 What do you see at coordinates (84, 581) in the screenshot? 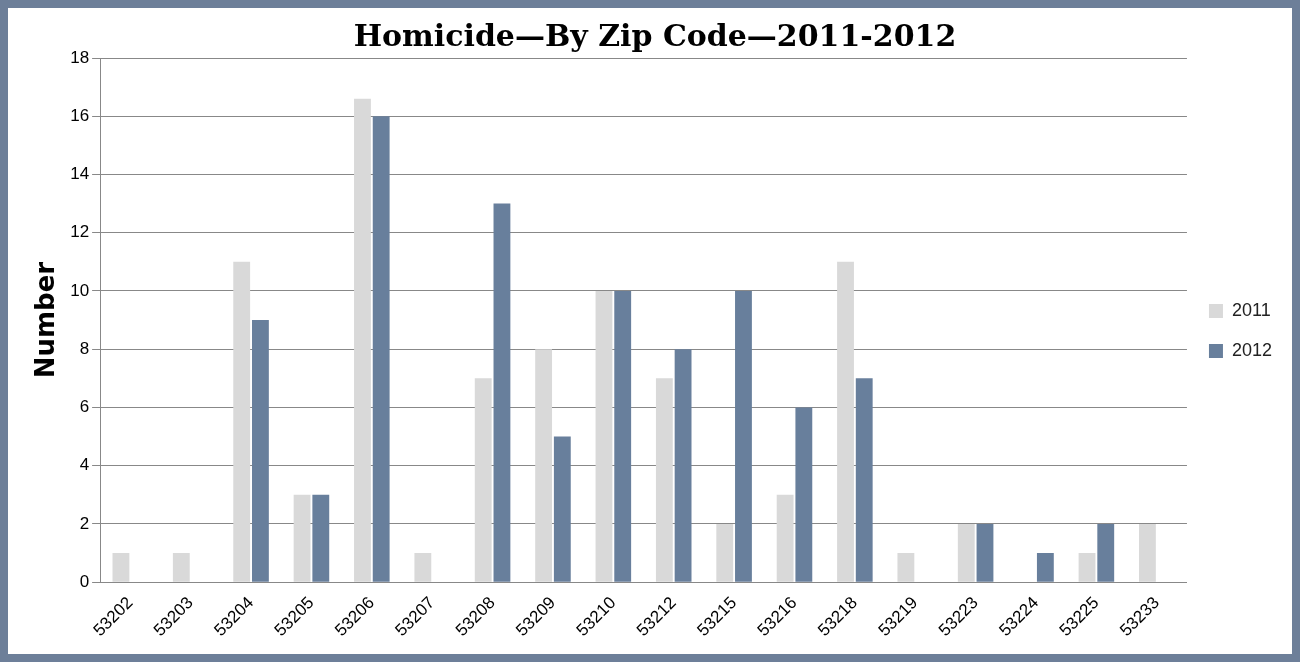
I see `y-tick-label: 0` at bounding box center [84, 581].